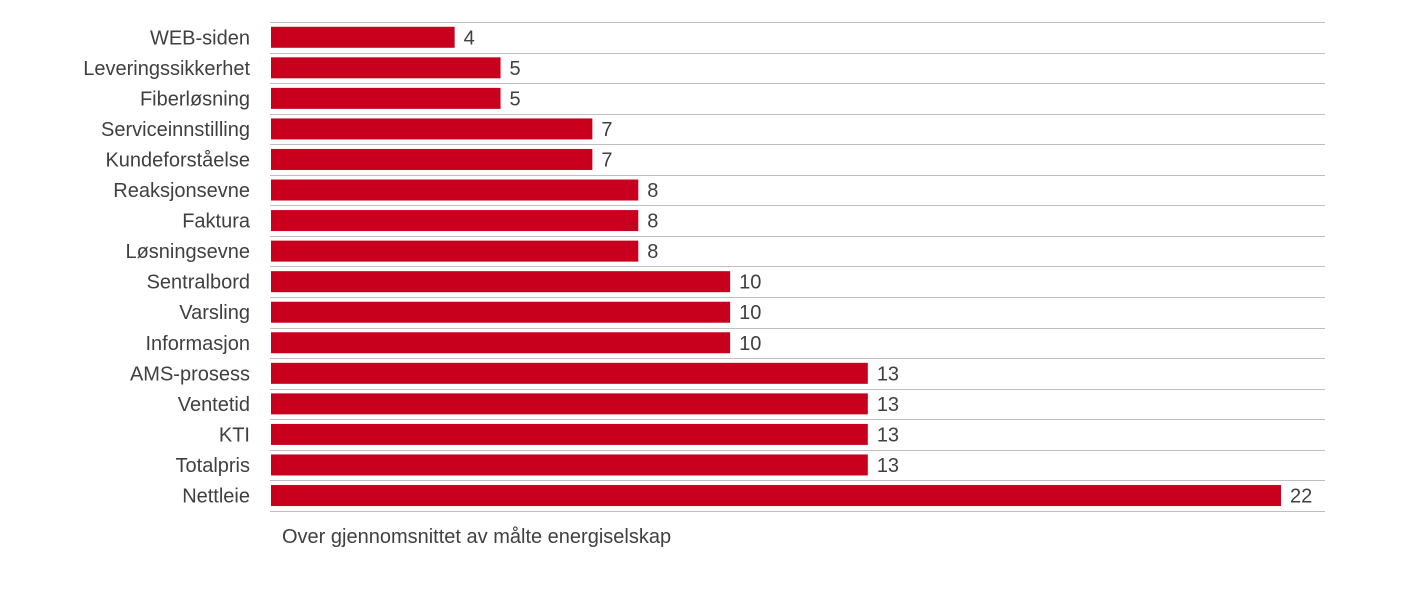 The image size is (1416, 608). What do you see at coordinates (195, 99) in the screenshot?
I see `category-label: Fiberløsning` at bounding box center [195, 99].